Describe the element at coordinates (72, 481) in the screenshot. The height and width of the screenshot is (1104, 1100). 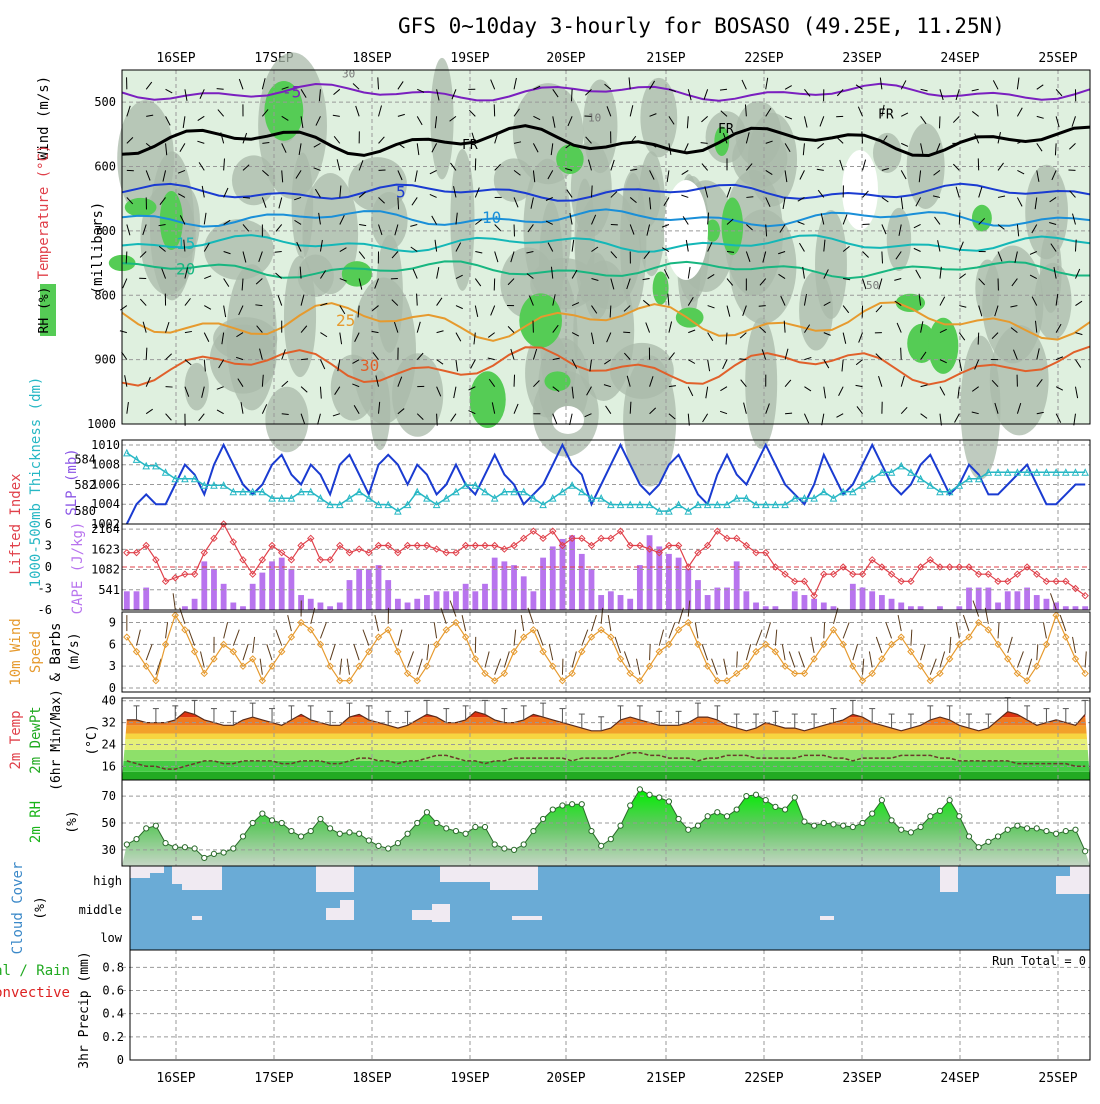
I see `axis-label: SLP (mb)` at that location.